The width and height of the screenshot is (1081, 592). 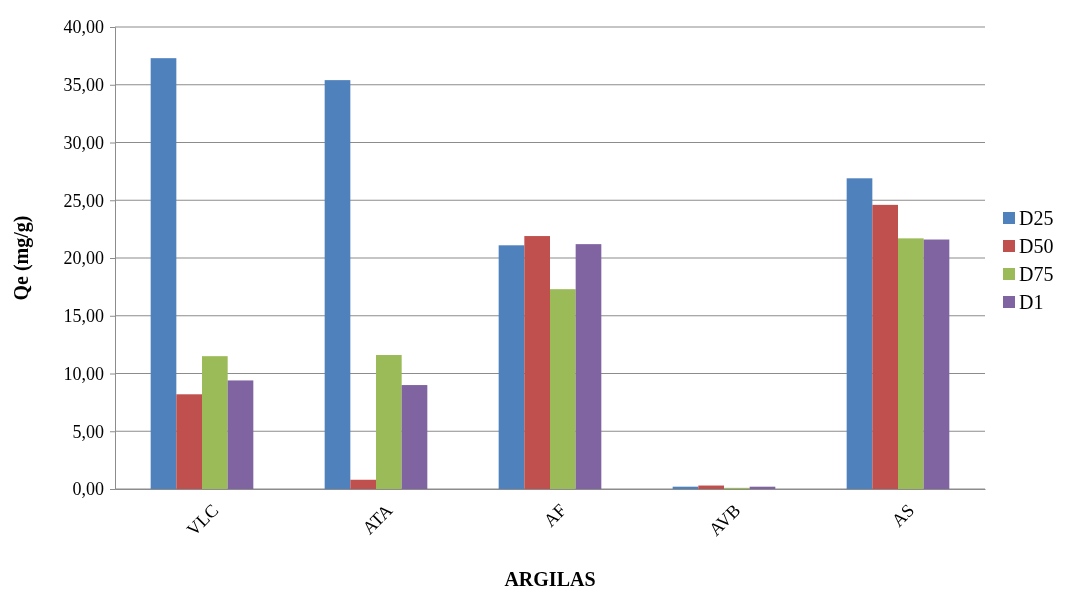 I want to click on y-tick-label: 10,00, so click(x=83, y=373).